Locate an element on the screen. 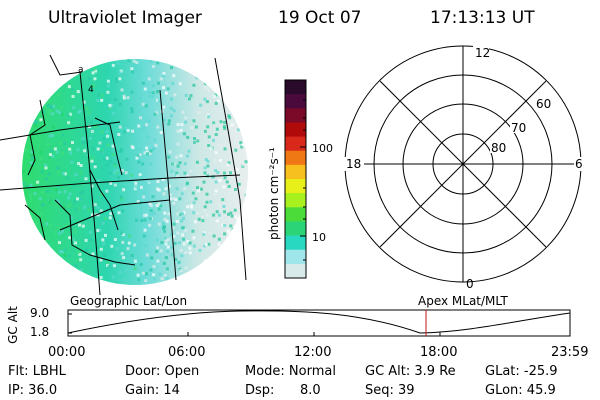 The height and width of the screenshot is (400, 600). polar-ring-60: 60 is located at coordinates (543, 104).